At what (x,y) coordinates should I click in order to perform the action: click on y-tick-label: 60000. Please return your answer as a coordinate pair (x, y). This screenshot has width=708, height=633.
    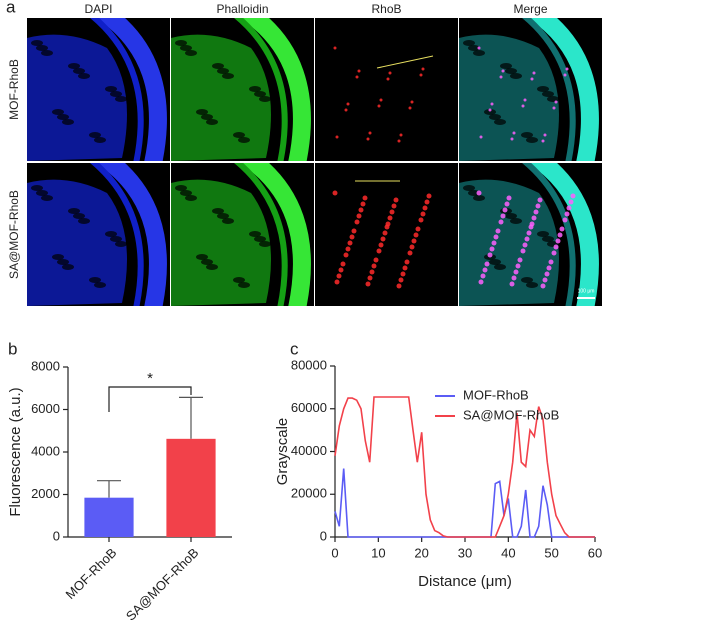
    Looking at the image, I should click on (309, 407).